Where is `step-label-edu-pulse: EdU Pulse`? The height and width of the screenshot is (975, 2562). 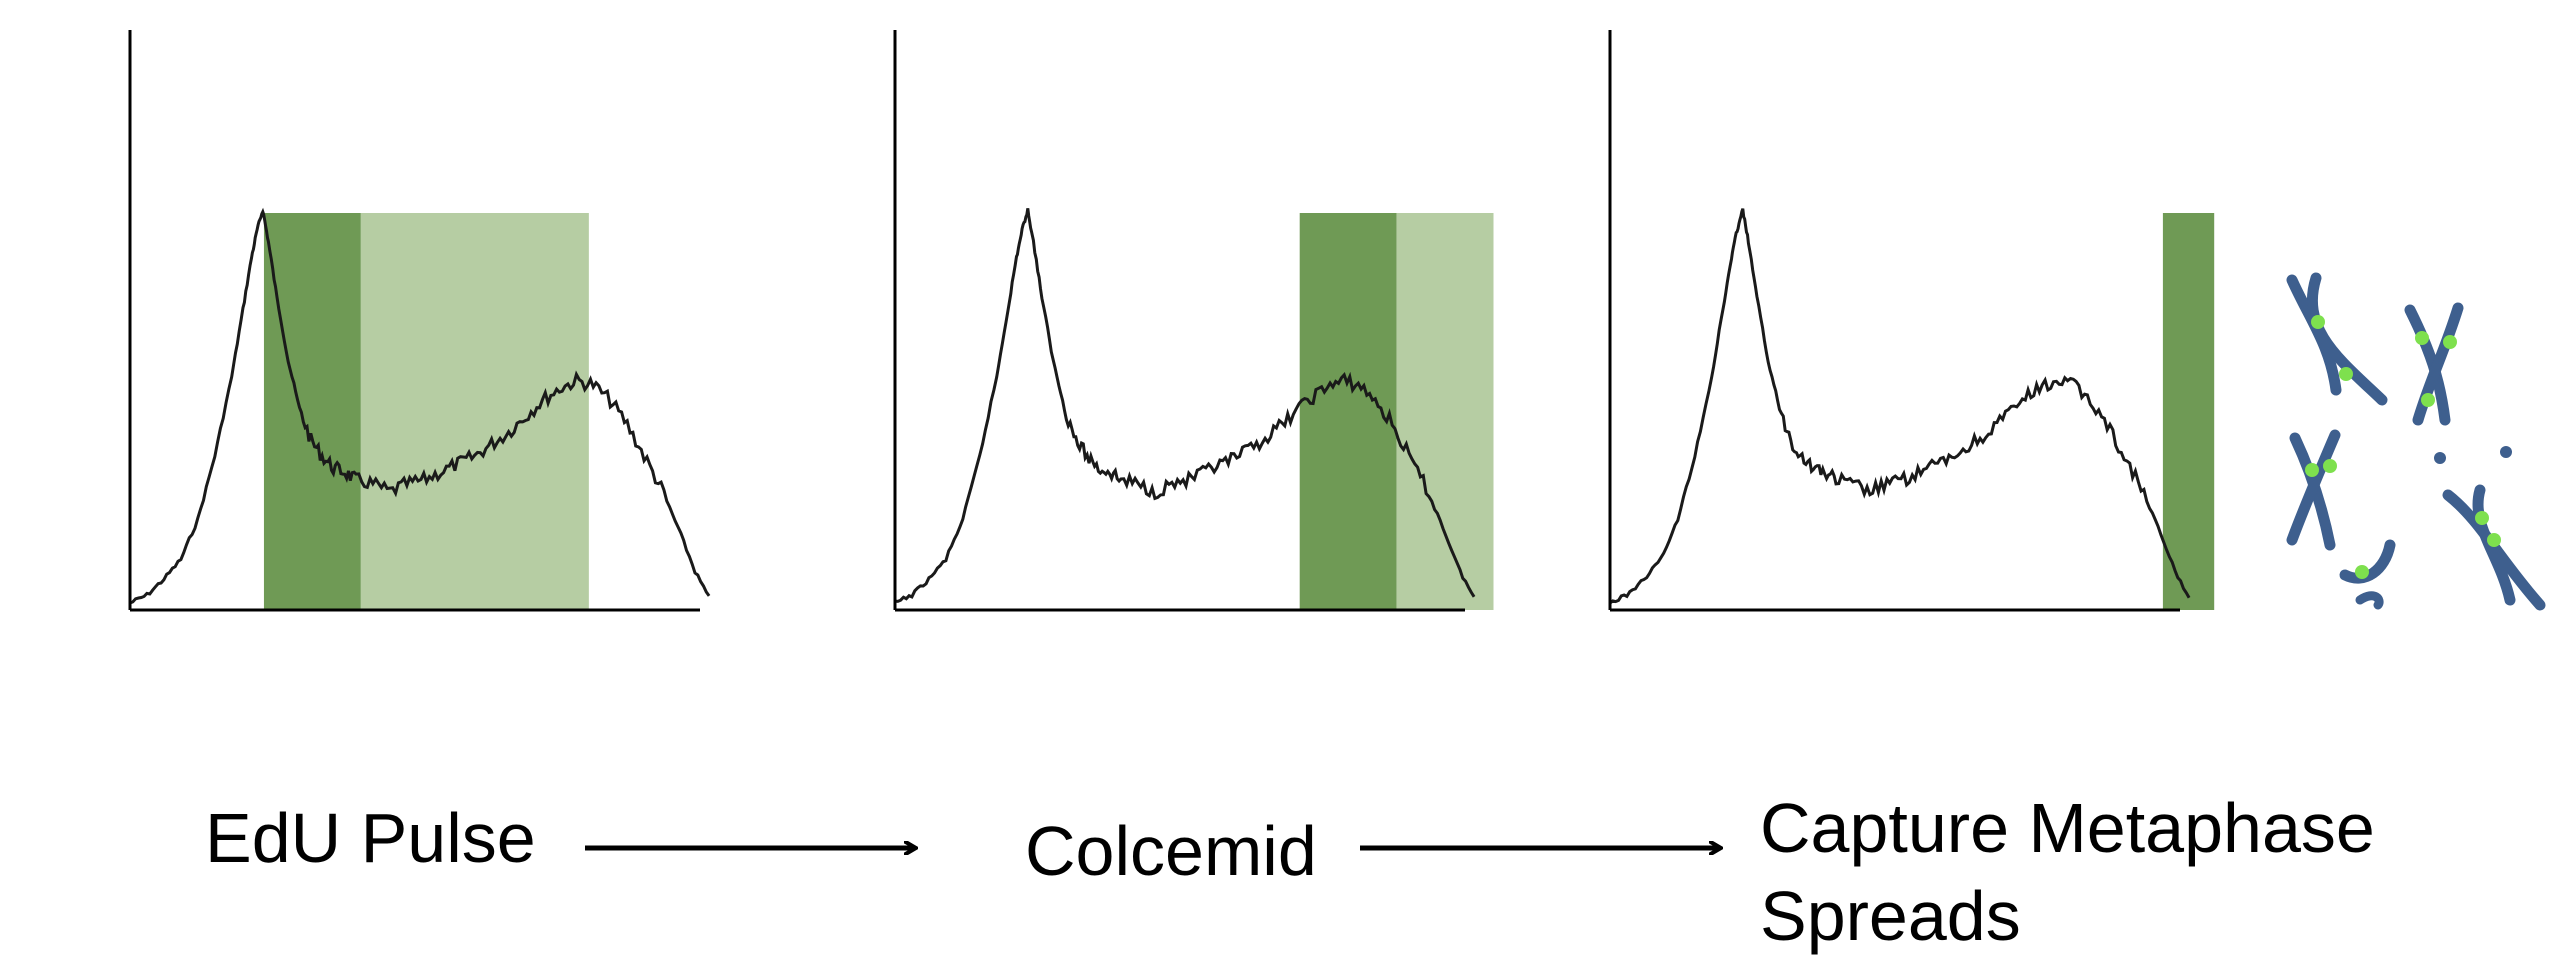 step-label-edu-pulse: EdU Pulse is located at coordinates (370, 838).